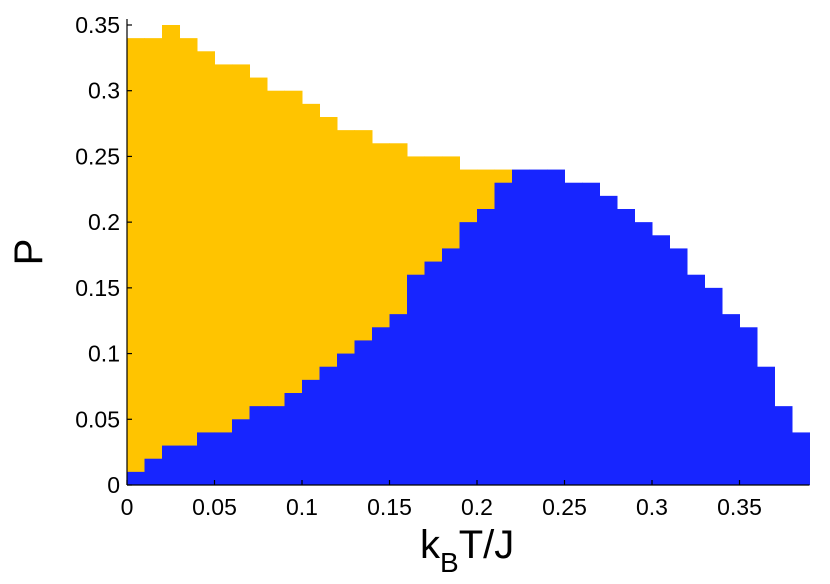 This screenshot has height=584, width=830. What do you see at coordinates (97, 25) in the screenshot?
I see `y-tick-label: 0.35` at bounding box center [97, 25].